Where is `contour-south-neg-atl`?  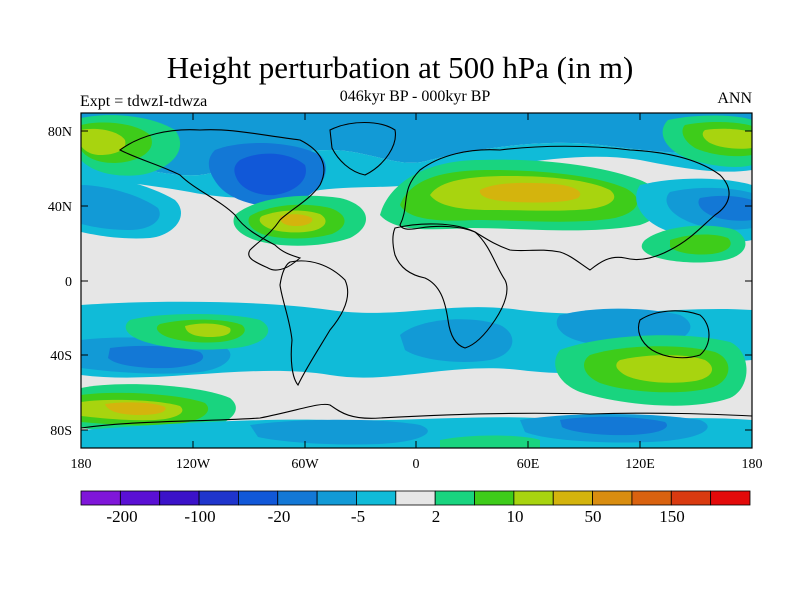 contour-south-neg-atl is located at coordinates (456, 340).